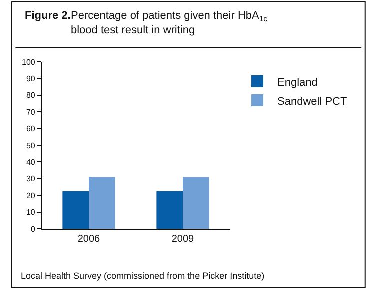 The image size is (366, 289). I want to click on y-tick-label: 60, so click(31, 129).